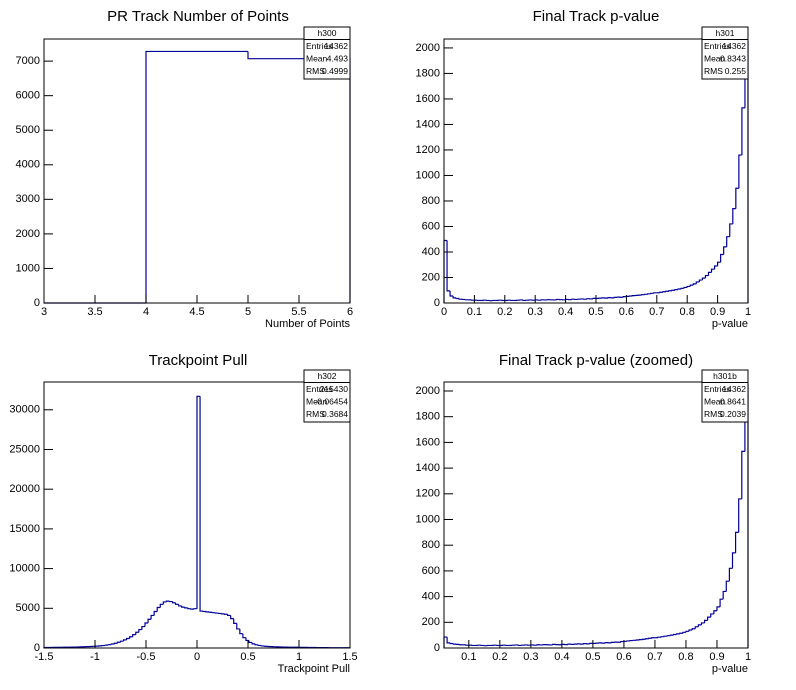 This screenshot has height=690, width=796. I want to click on x-tick-label: -1, so click(95, 657).